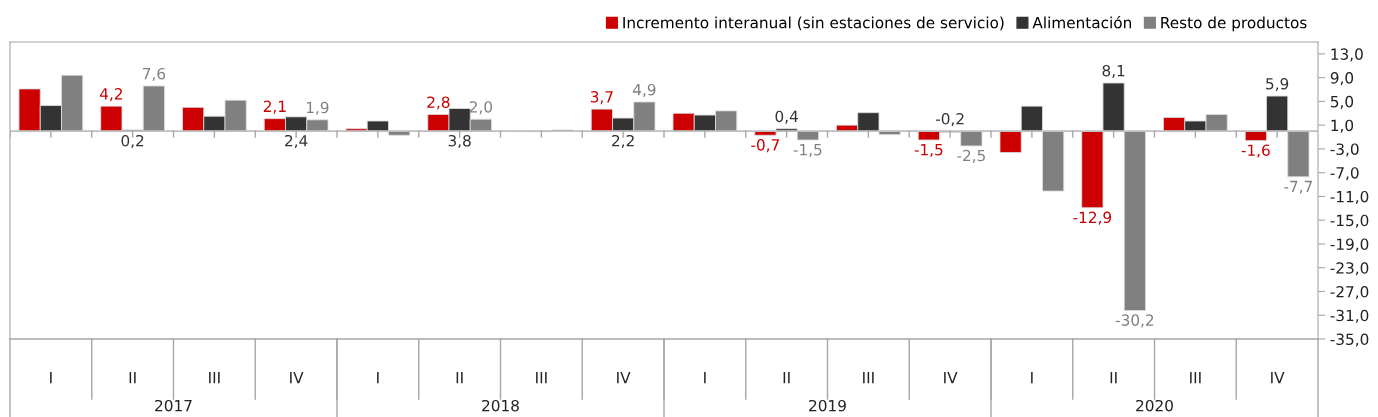 This screenshot has height=417, width=1378. Describe the element at coordinates (1349, 340) in the screenshot. I see `y-tick-label: -35,0` at that location.